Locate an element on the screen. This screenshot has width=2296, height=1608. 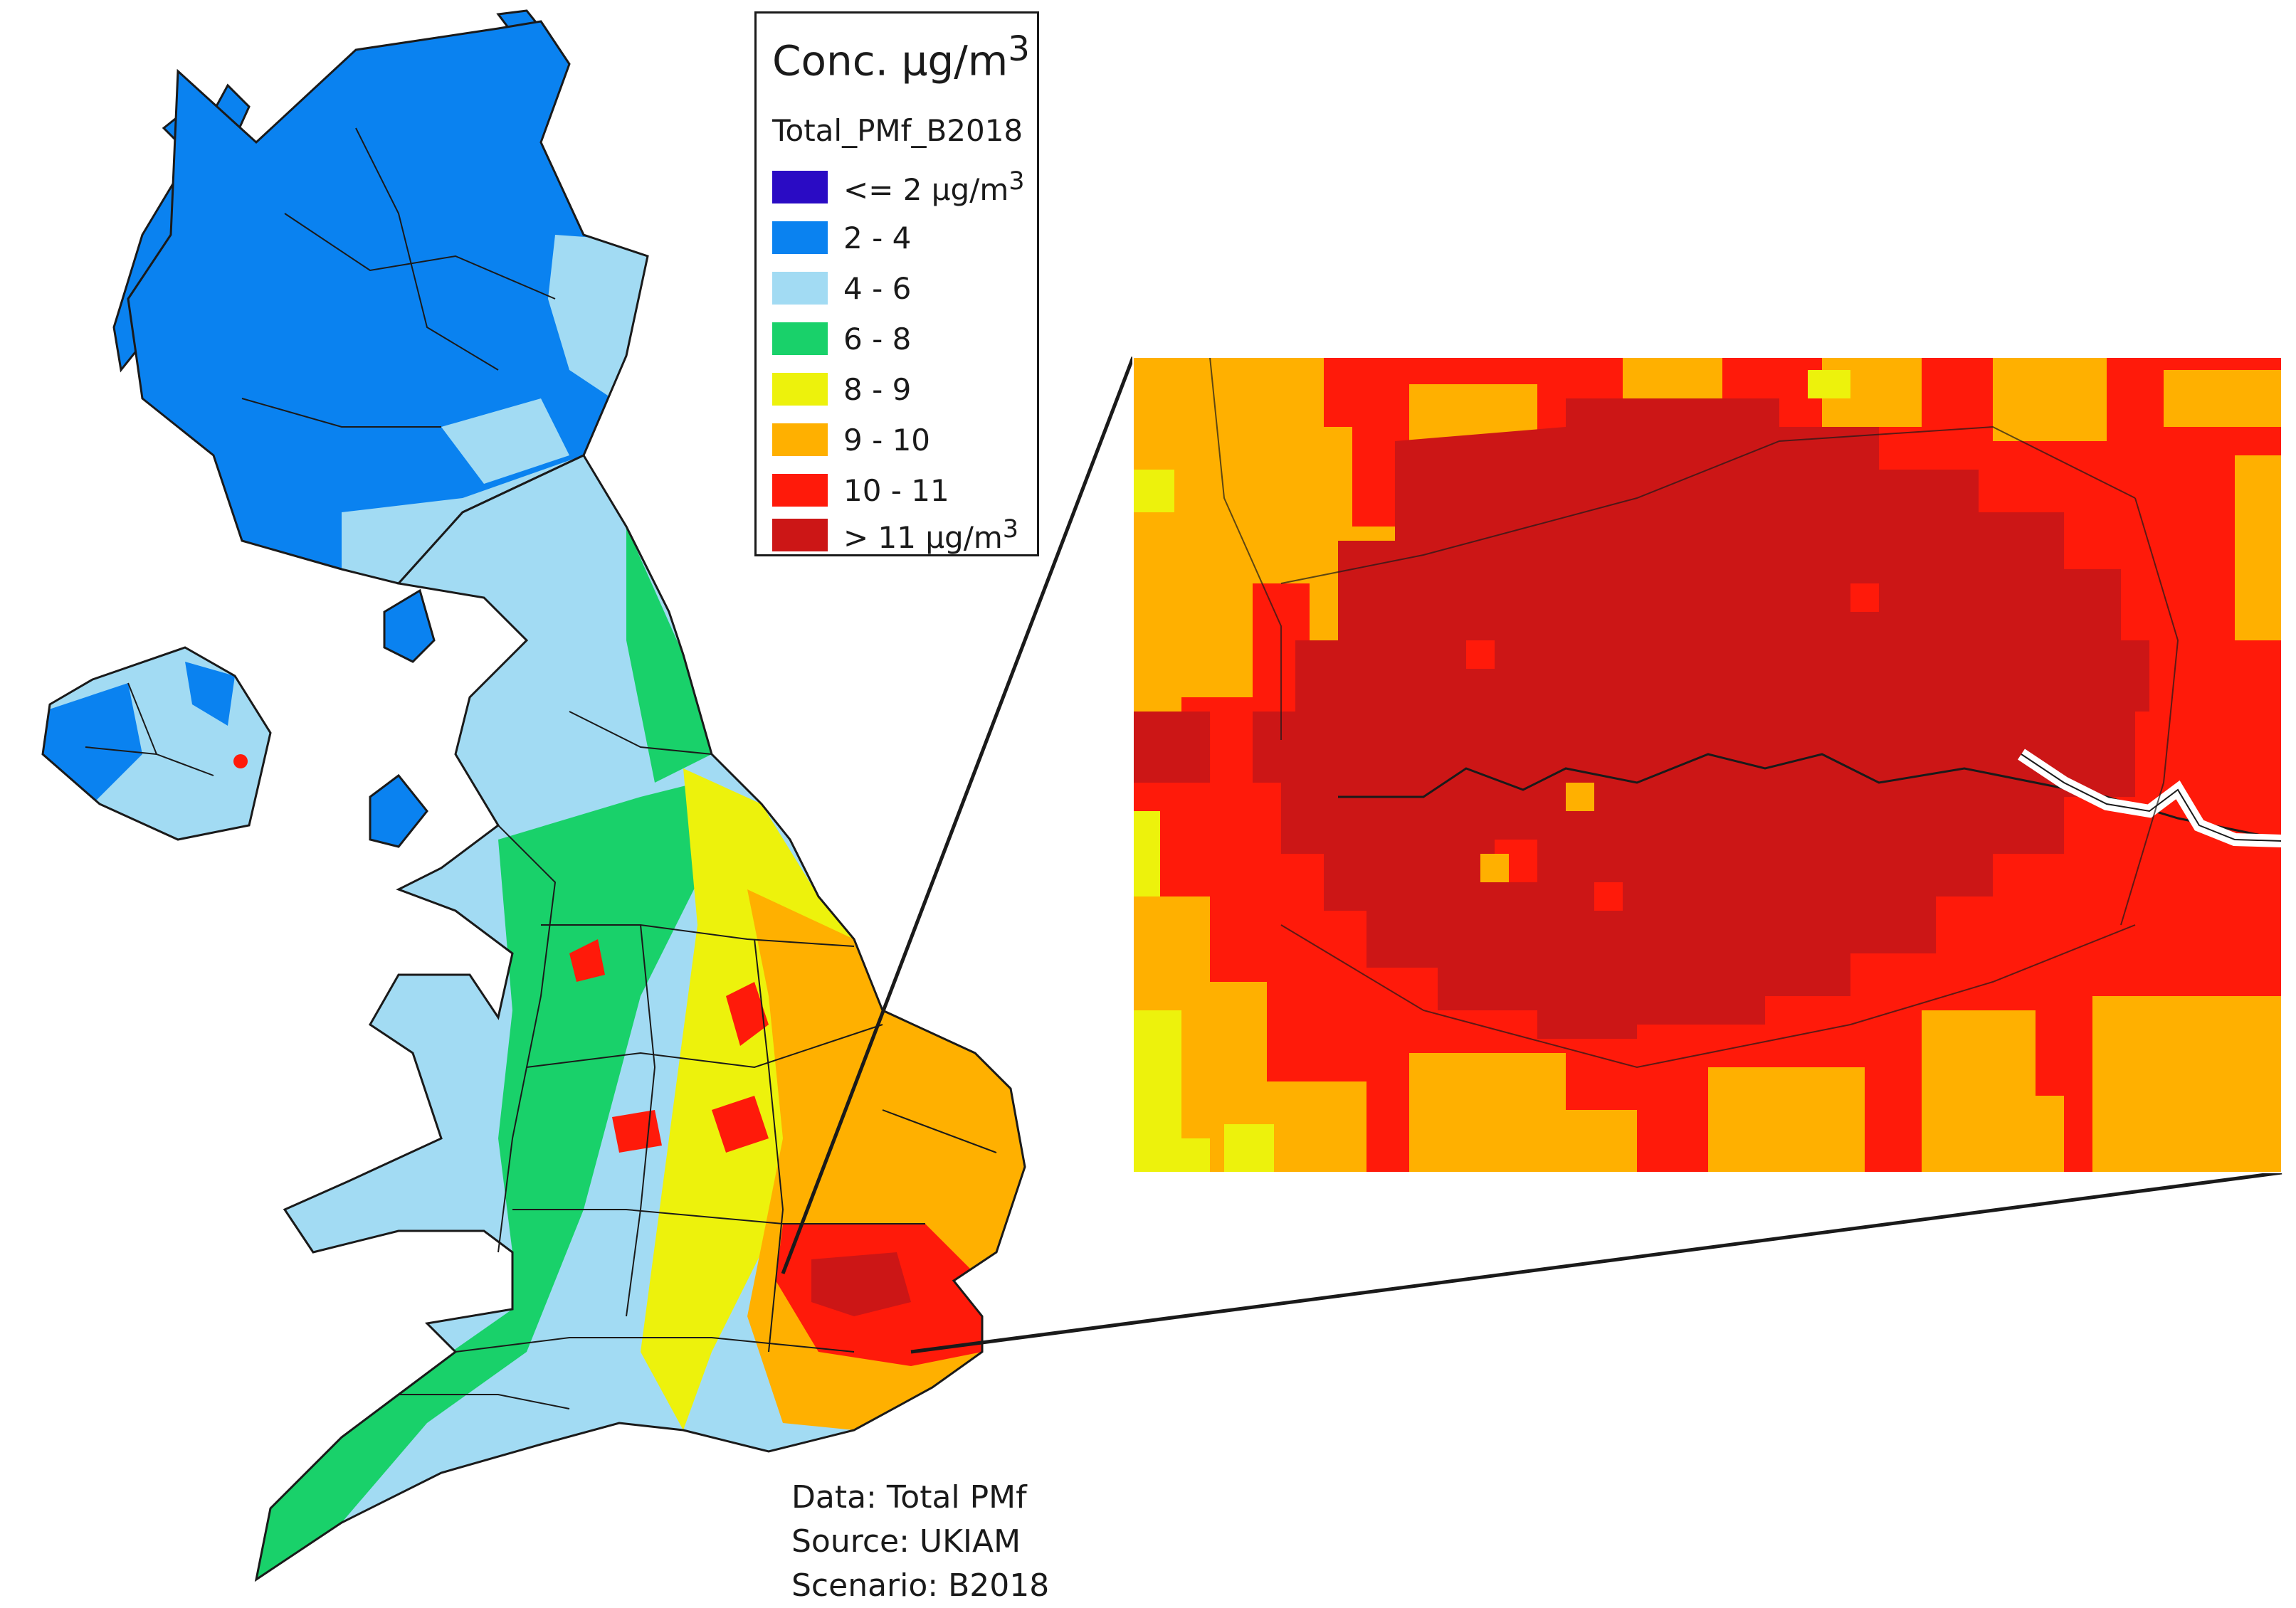
legend-label: 8 - 9 is located at coordinates (877, 389).